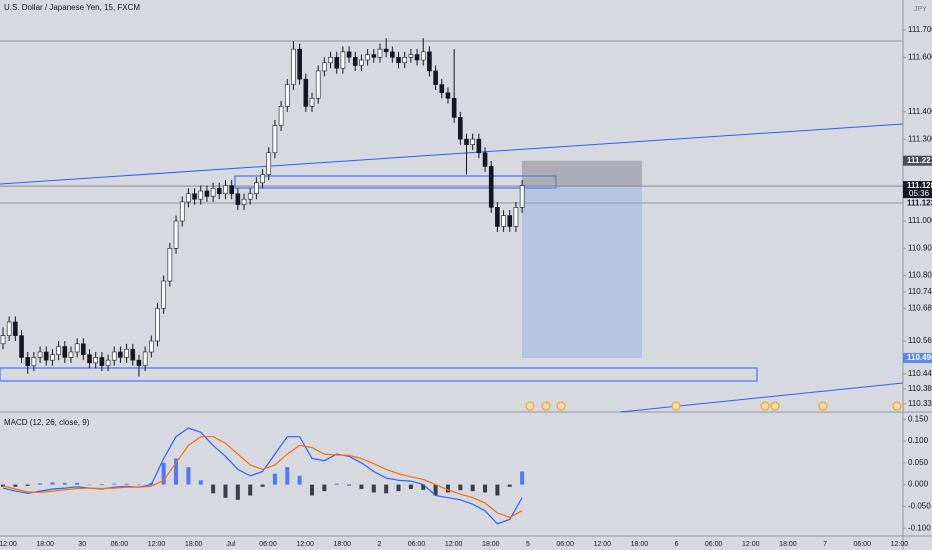 The image size is (932, 550). What do you see at coordinates (82, 544) in the screenshot?
I see `time-label: 30` at bounding box center [82, 544].